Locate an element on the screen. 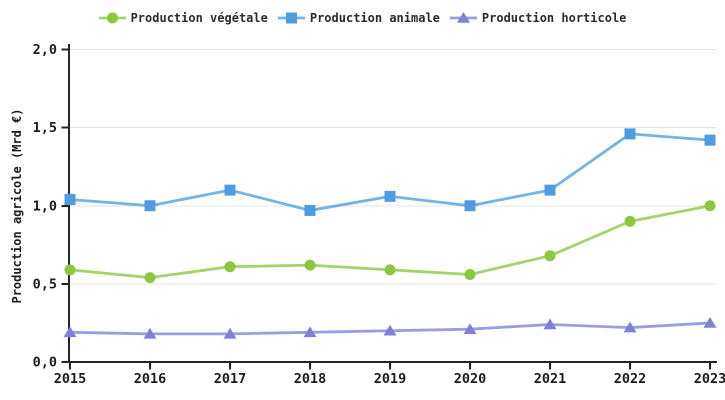  legend-item-2: Production horticole is located at coordinates (538, 18).